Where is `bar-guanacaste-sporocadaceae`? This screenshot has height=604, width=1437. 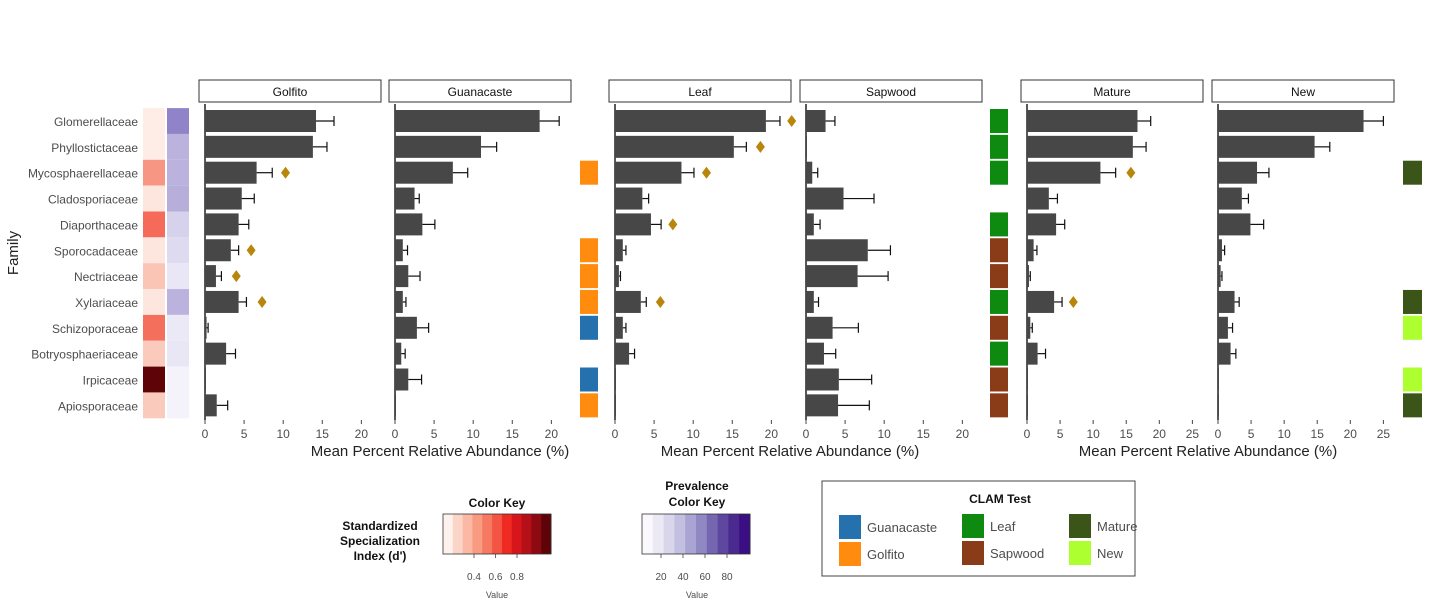
bar-guanacaste-sporocadaceae is located at coordinates (399, 250).